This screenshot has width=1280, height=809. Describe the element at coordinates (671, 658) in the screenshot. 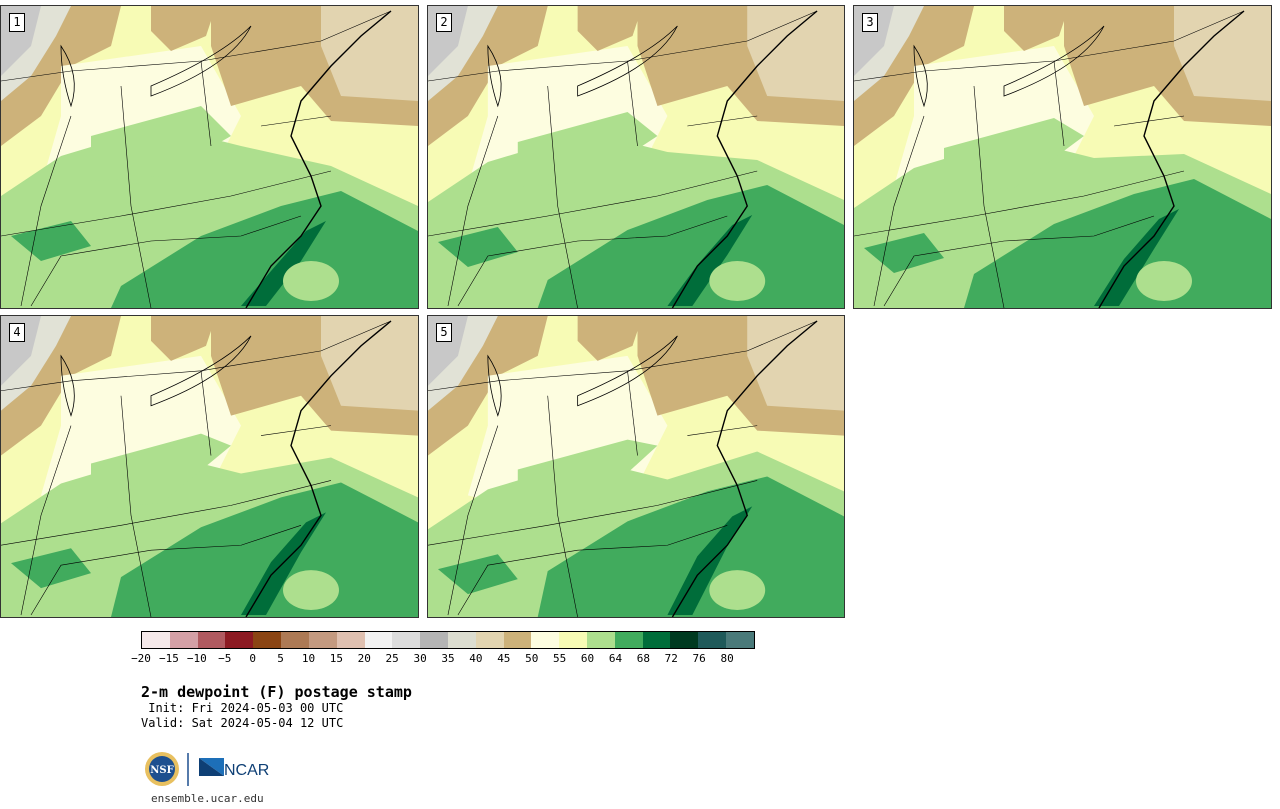

I see `colorbar-tick-label: 72` at that location.